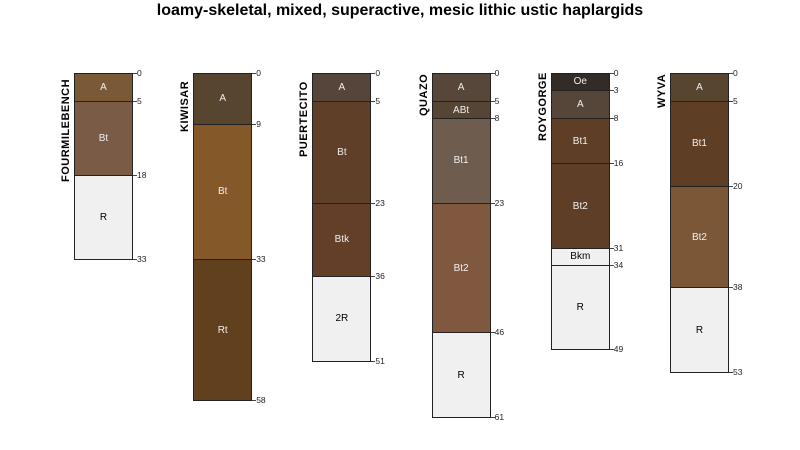 This screenshot has width=800, height=450. Describe the element at coordinates (499, 332) in the screenshot. I see `depth-label: 46` at that location.